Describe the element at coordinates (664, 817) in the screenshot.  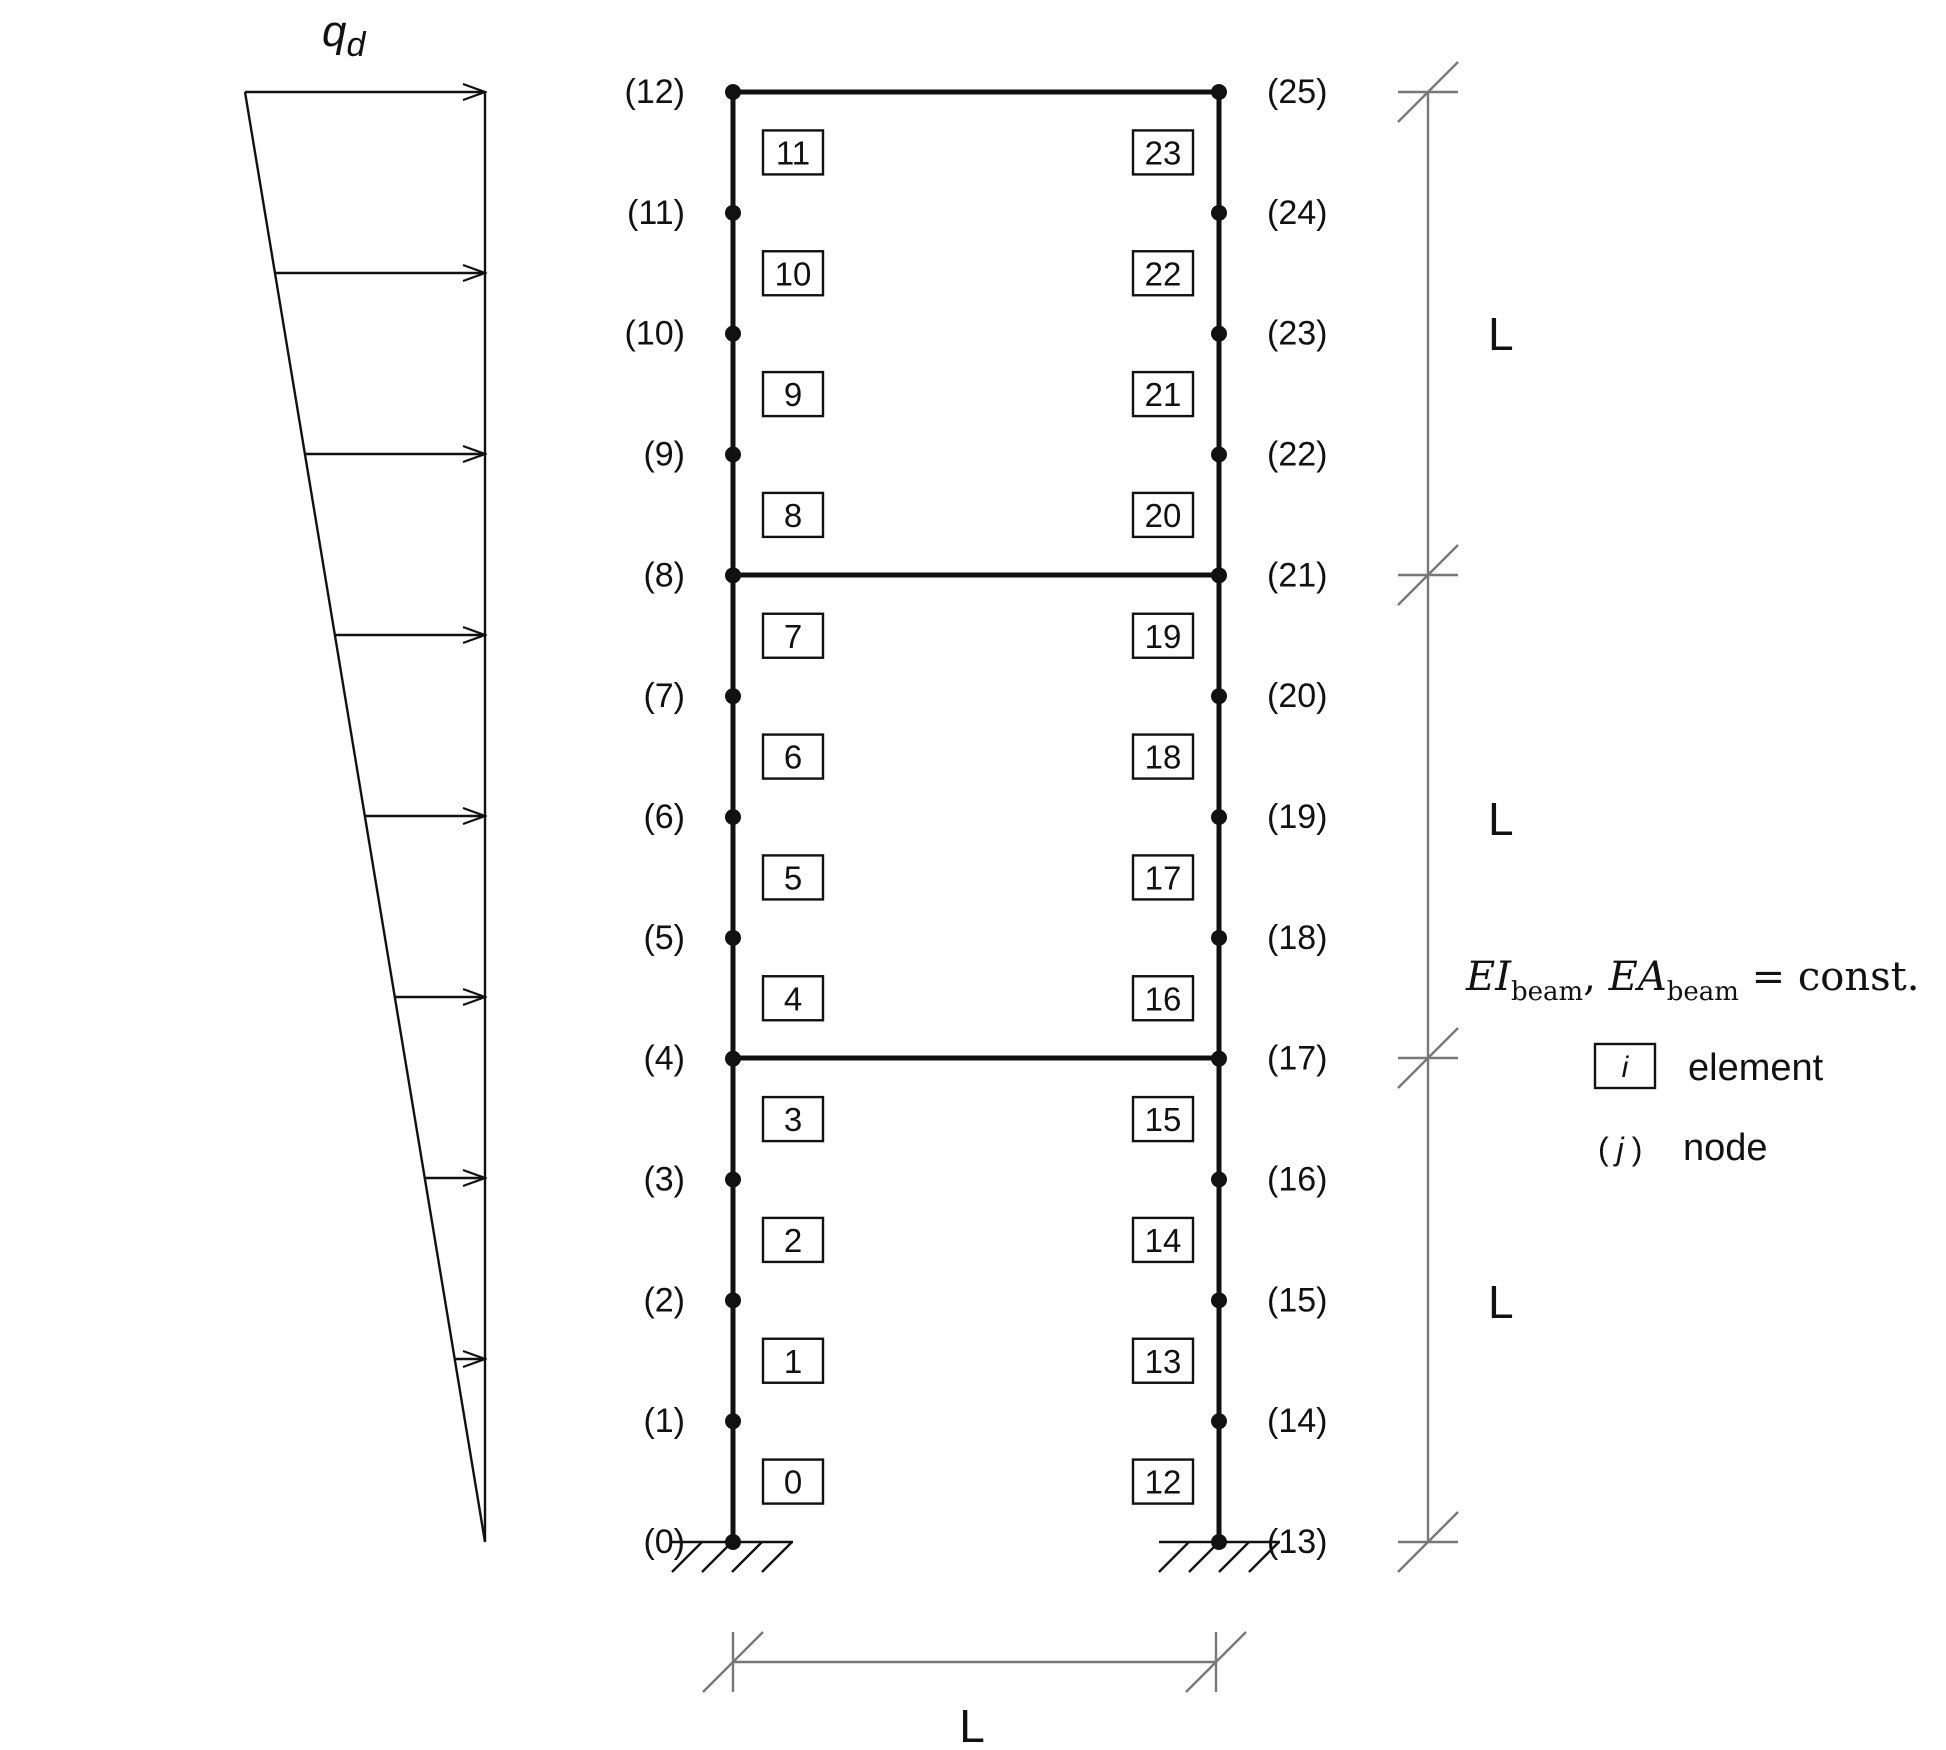
I see `node-label: (6)` at that location.